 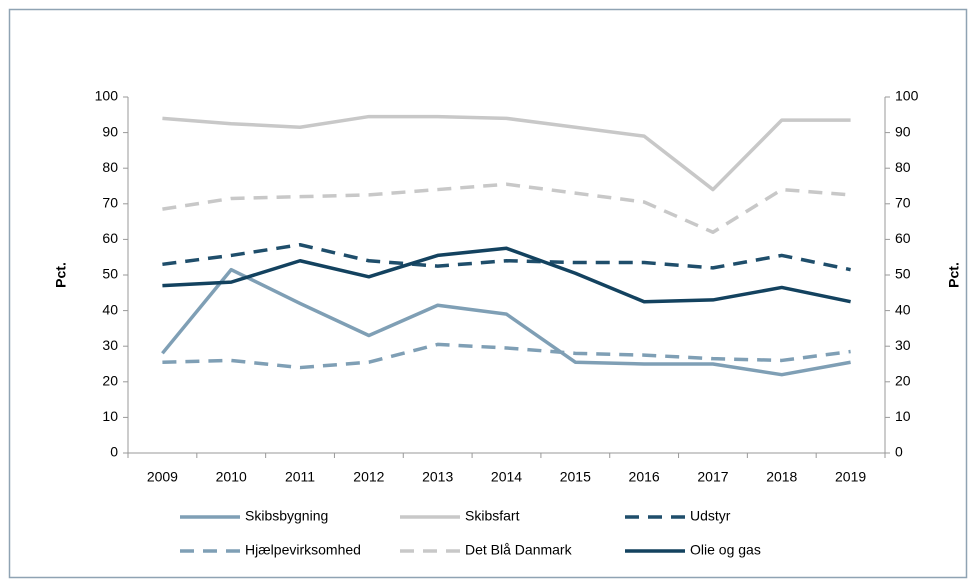 I want to click on y2-tick-label: 40, so click(x=903, y=309).